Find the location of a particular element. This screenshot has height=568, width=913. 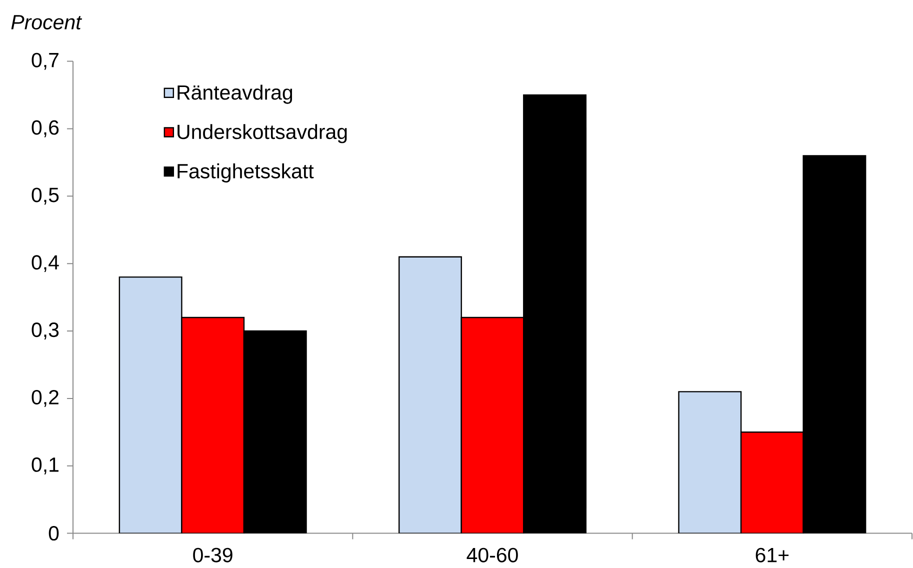

y-tick-label: 0,7 is located at coordinates (45, 61).